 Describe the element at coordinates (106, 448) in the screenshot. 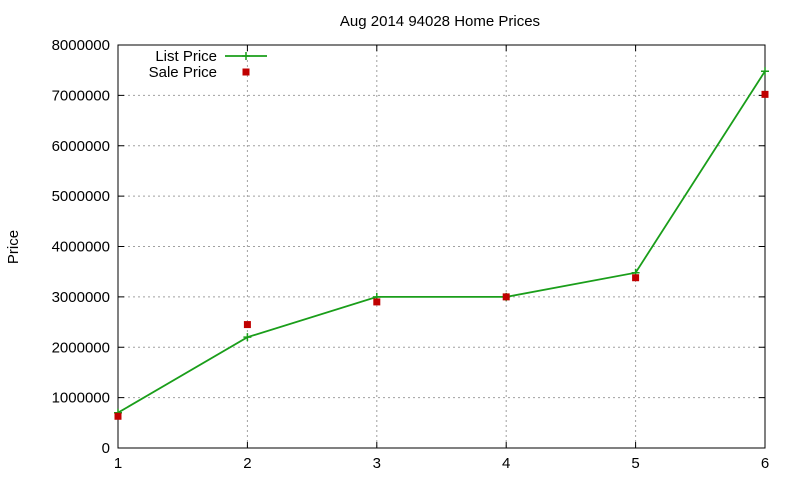

I see `y-tick-label: 0` at that location.